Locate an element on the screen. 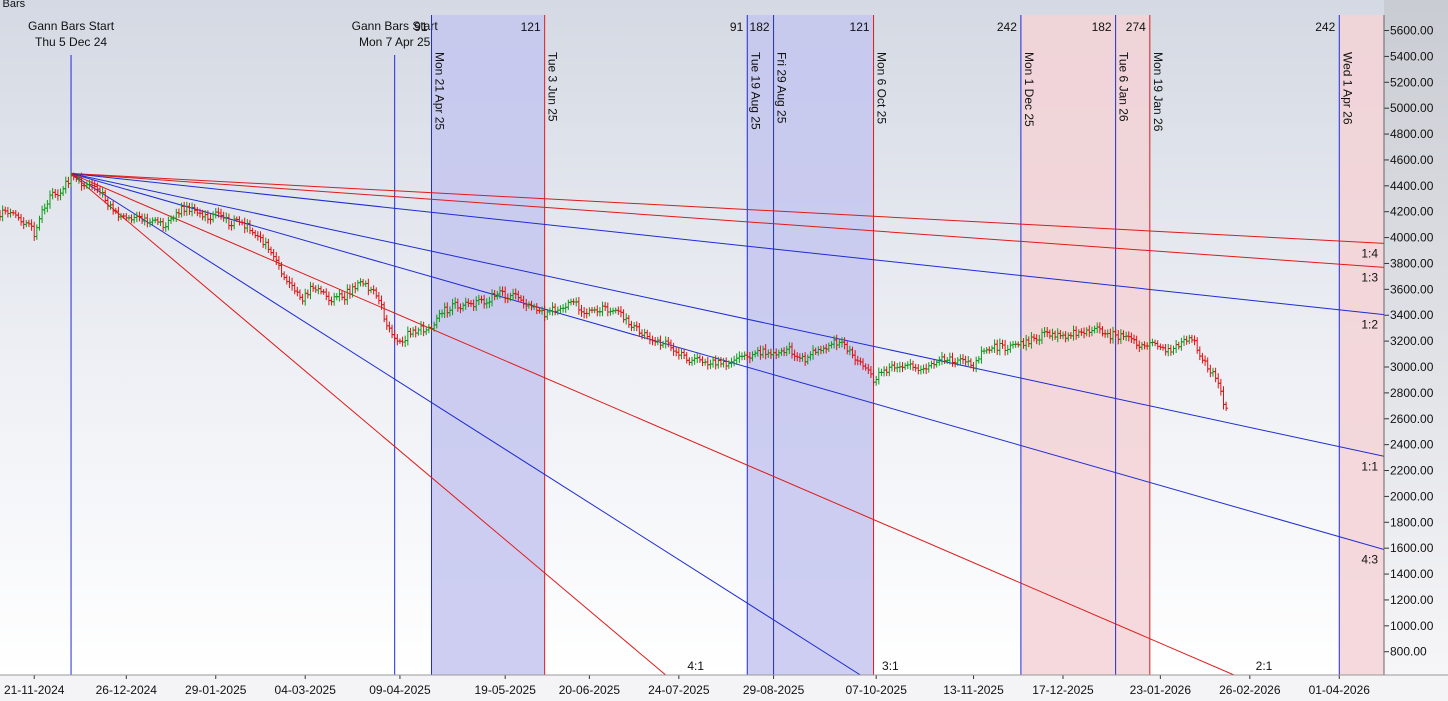  x-tick-label: 29-08-2025 is located at coordinates (774, 690).